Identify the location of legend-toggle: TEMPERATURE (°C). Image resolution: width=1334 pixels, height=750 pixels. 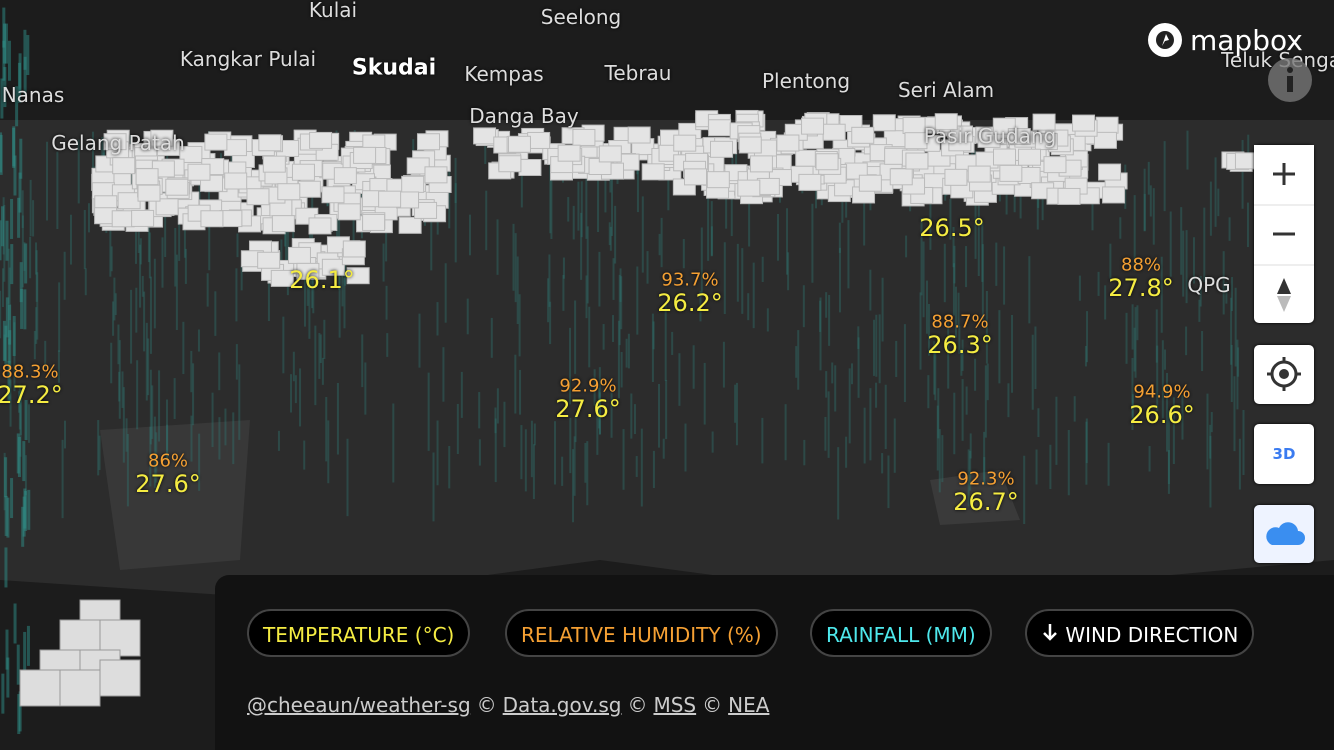
(359, 633).